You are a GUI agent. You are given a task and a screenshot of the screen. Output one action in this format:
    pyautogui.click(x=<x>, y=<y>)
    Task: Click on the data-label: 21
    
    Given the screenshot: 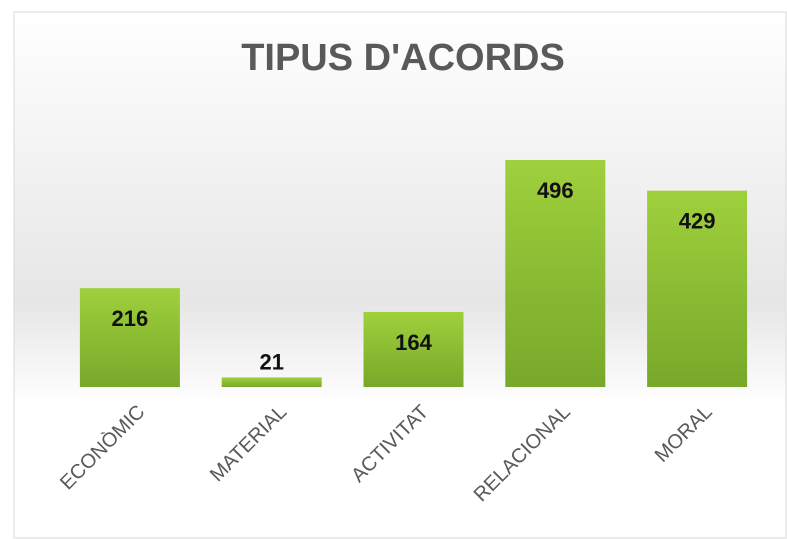 What is the action you would take?
    pyautogui.click(x=271, y=361)
    